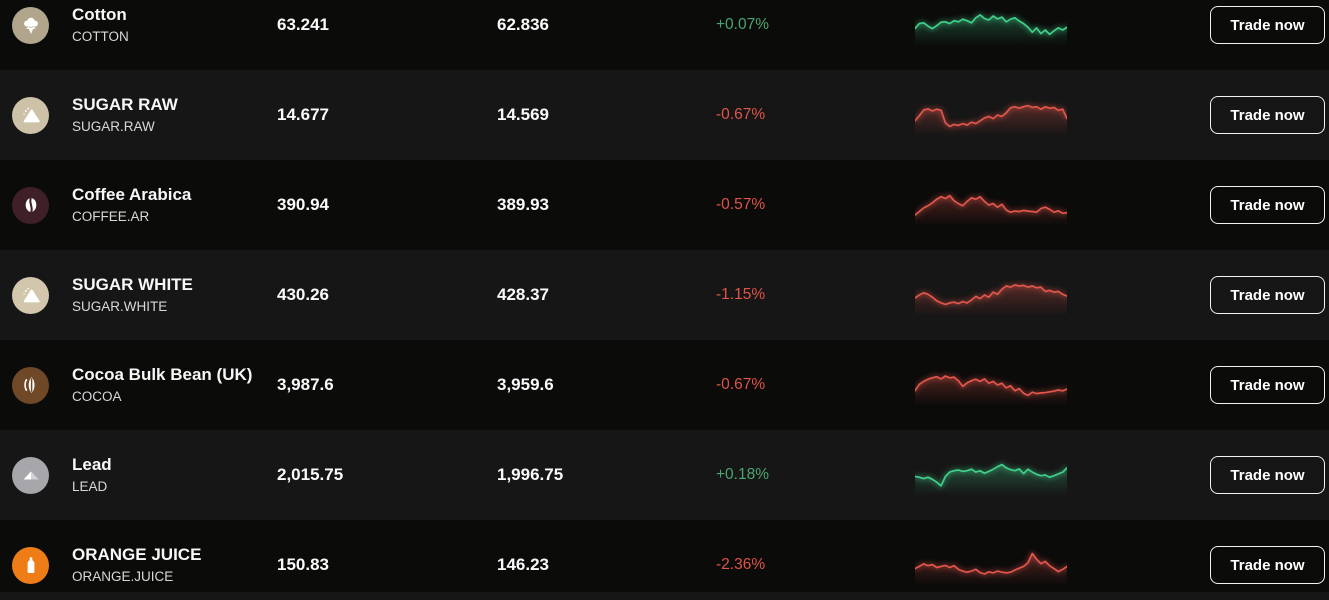 This screenshot has height=600, width=1329. I want to click on juice-bottle-icon, so click(30, 565).